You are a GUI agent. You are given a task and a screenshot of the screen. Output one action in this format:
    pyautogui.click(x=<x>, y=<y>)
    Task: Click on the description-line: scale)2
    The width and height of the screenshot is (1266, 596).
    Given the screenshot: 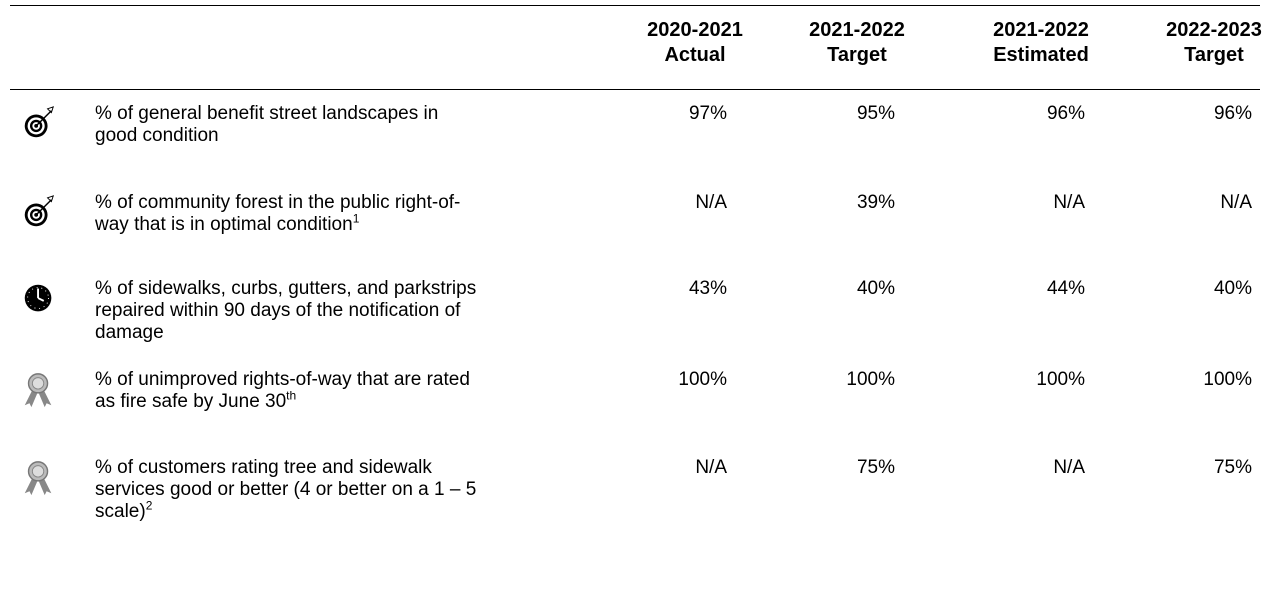 What is the action you would take?
    pyautogui.click(x=124, y=510)
    